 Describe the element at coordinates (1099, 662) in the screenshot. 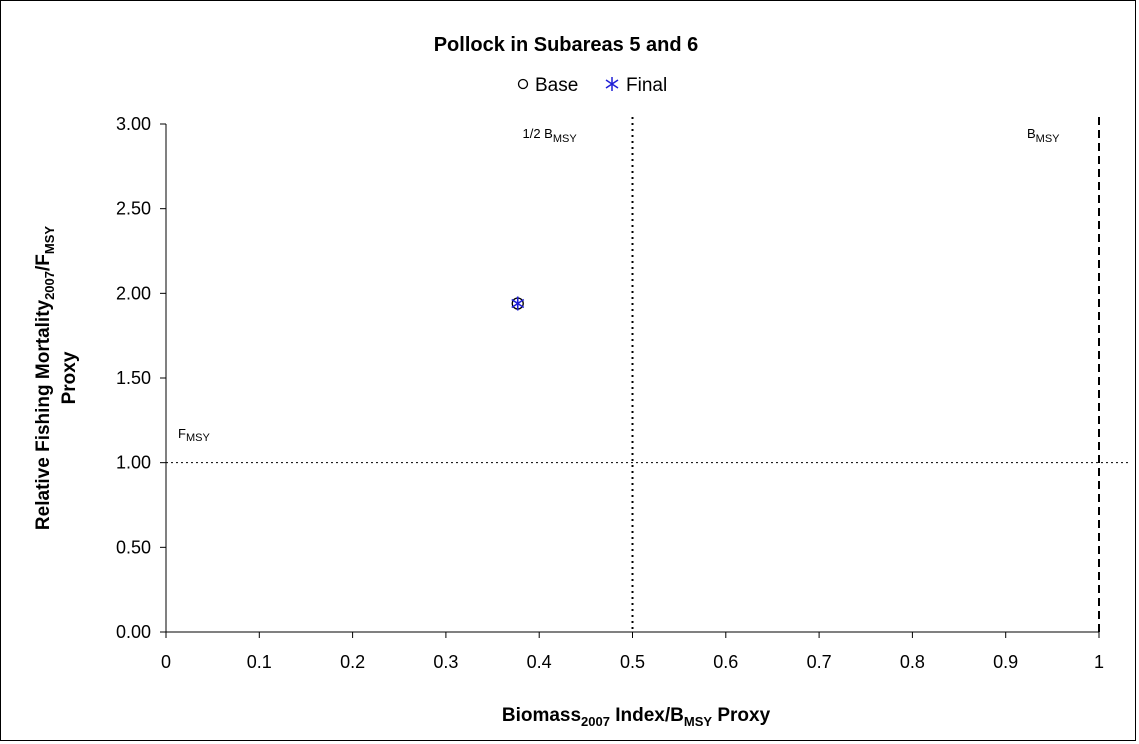

I see `x-tick-label: 1` at that location.